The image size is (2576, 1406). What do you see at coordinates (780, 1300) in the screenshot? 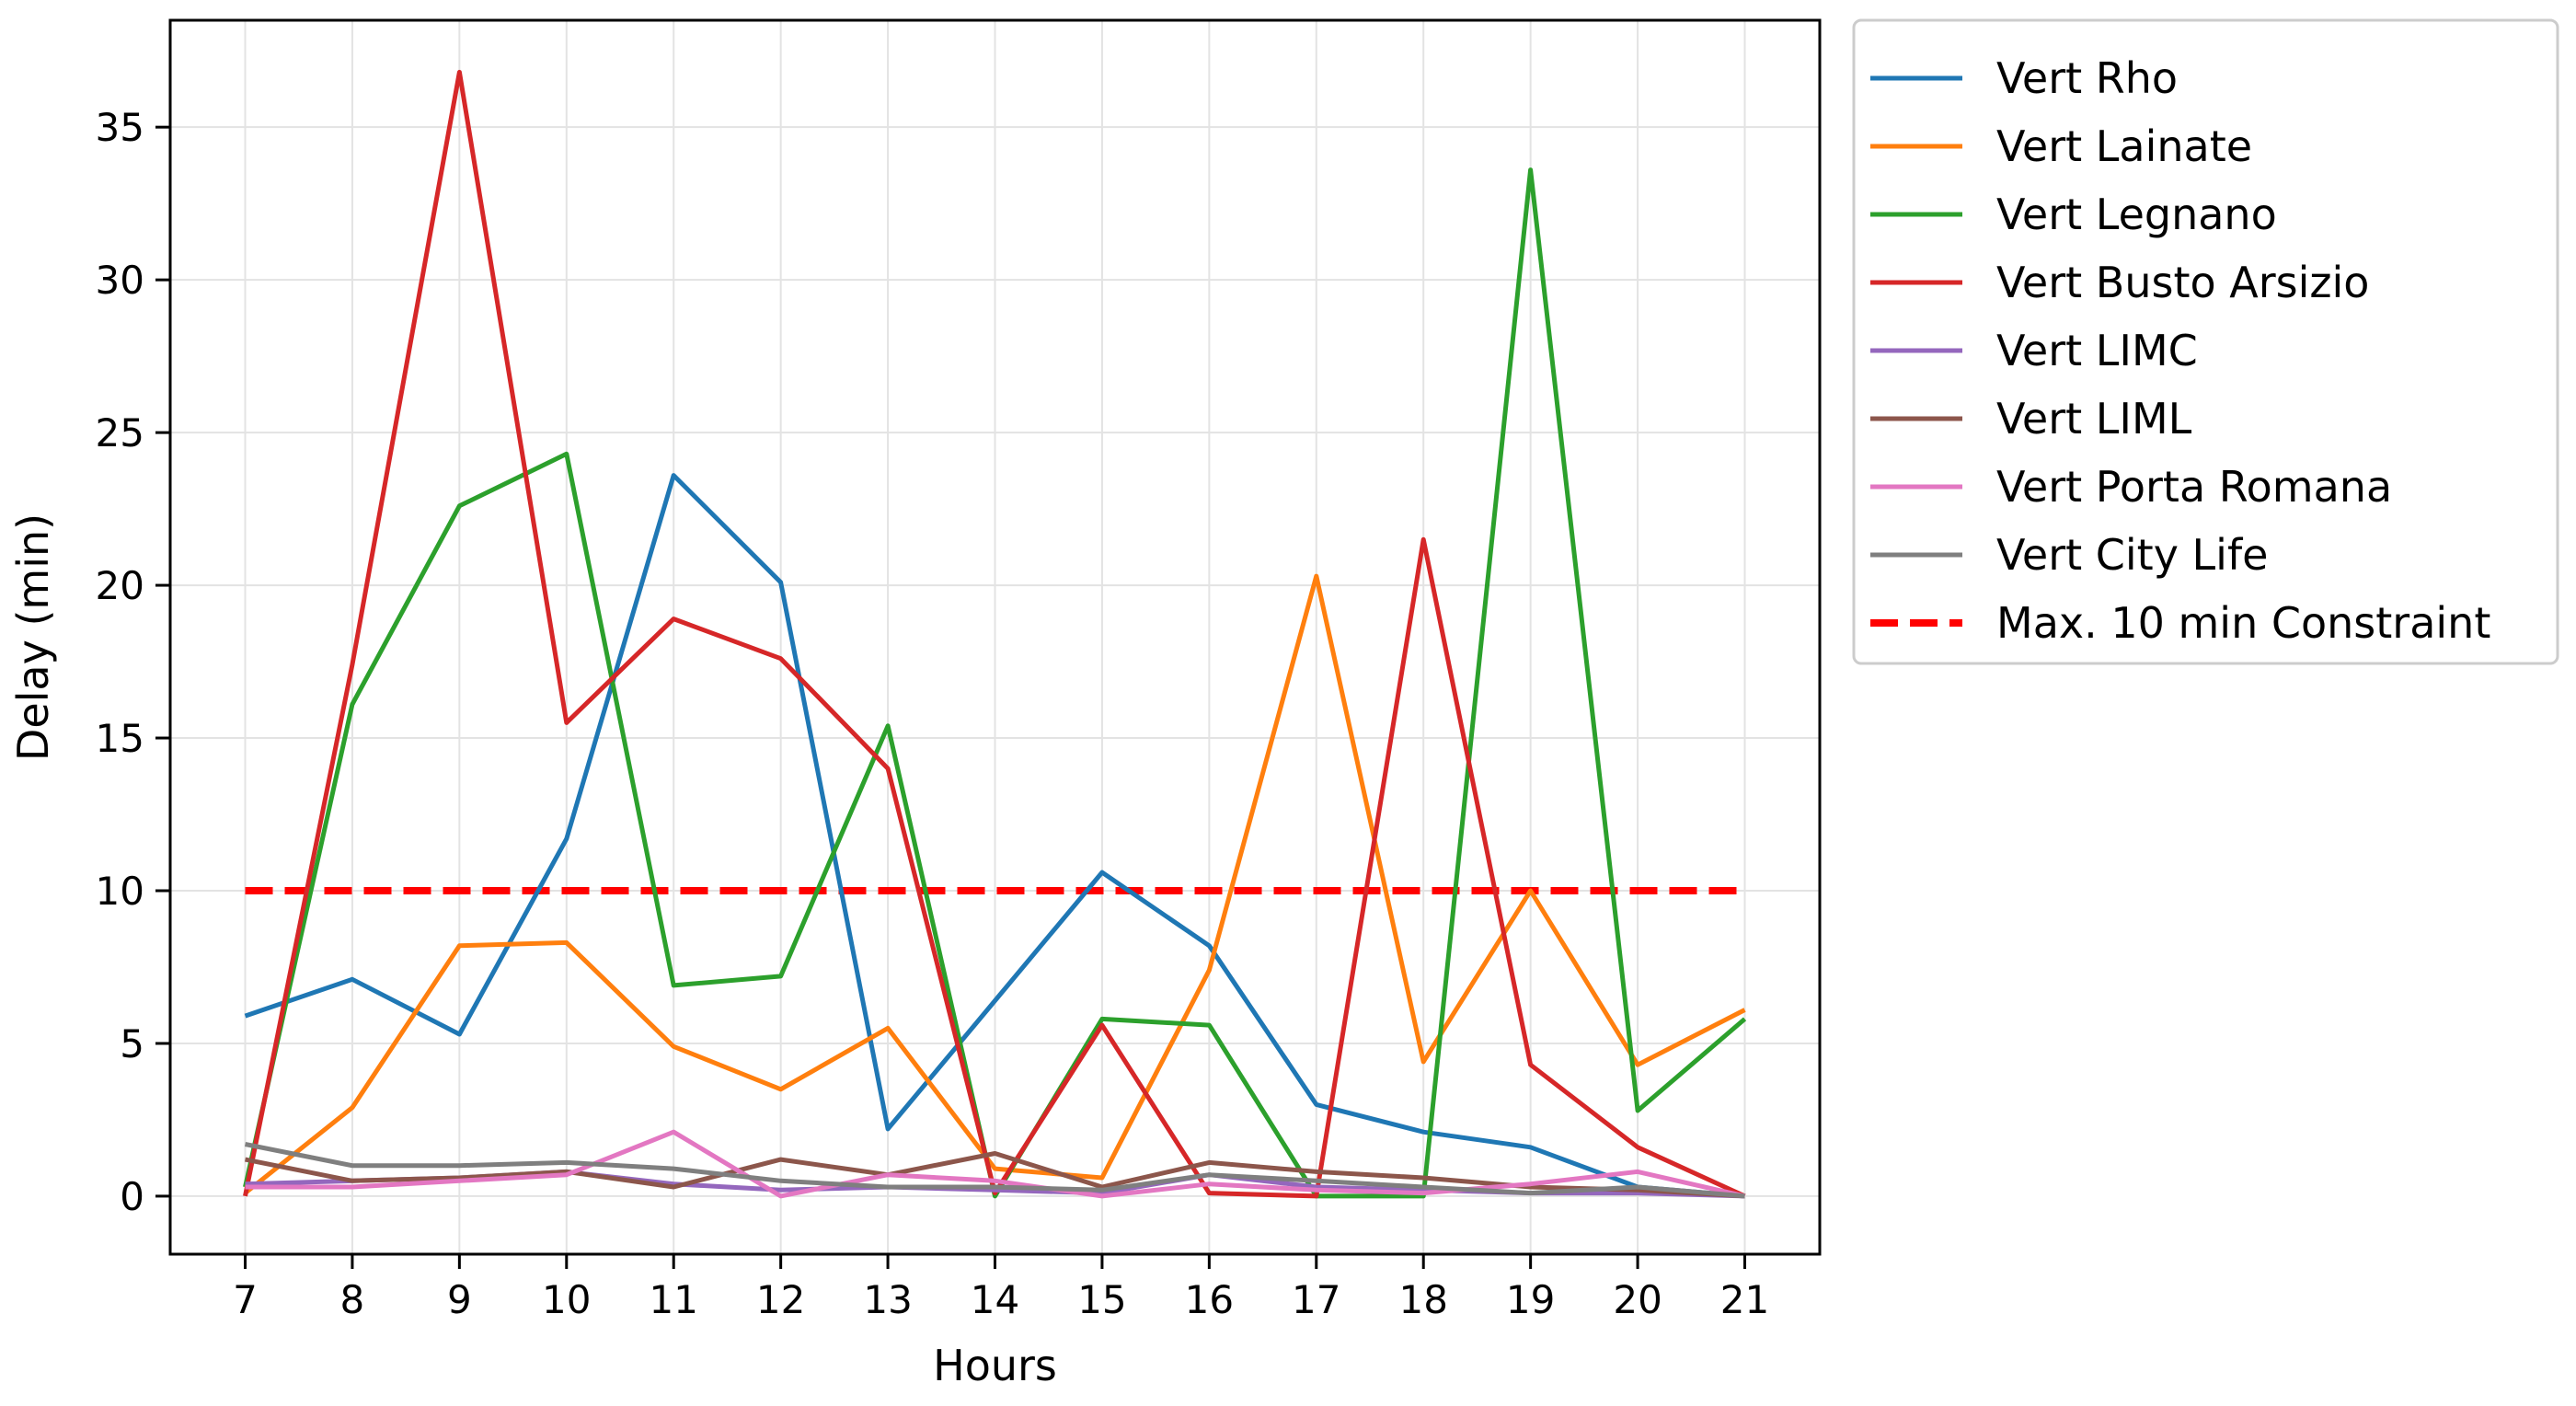
I see `x-tick-label: 12` at bounding box center [780, 1300].